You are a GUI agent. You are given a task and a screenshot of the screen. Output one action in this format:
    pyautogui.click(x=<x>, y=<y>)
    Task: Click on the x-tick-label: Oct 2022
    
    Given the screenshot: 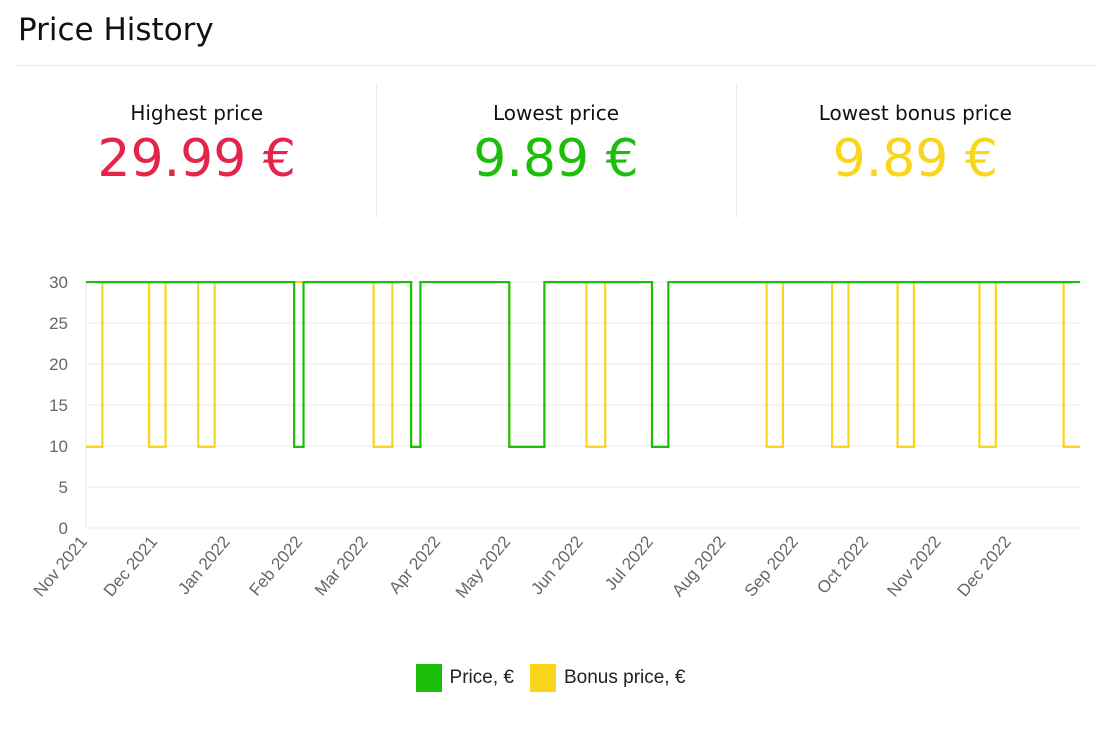 What is the action you would take?
    pyautogui.click(x=842, y=564)
    